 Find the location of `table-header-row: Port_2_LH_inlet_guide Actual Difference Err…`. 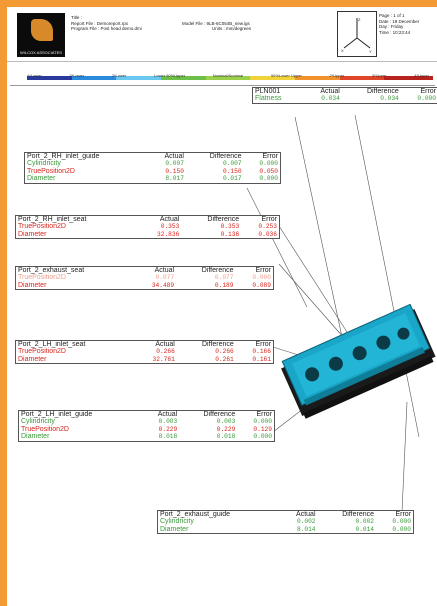

table-header-row: Port_2_LH_inlet_guide Actual Difference Err… is located at coordinates (146, 414).